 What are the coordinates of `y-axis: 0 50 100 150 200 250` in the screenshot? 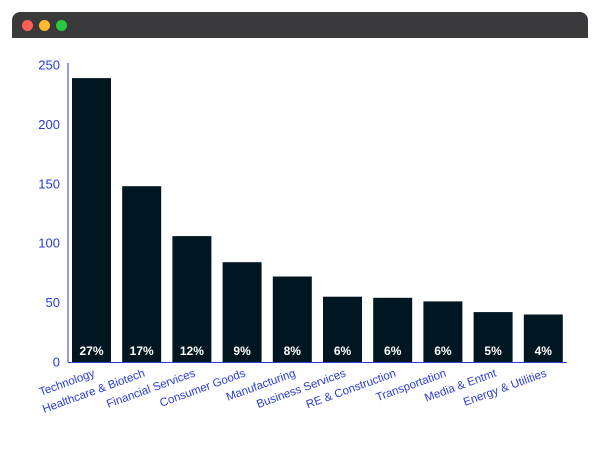 It's located at (53, 214).